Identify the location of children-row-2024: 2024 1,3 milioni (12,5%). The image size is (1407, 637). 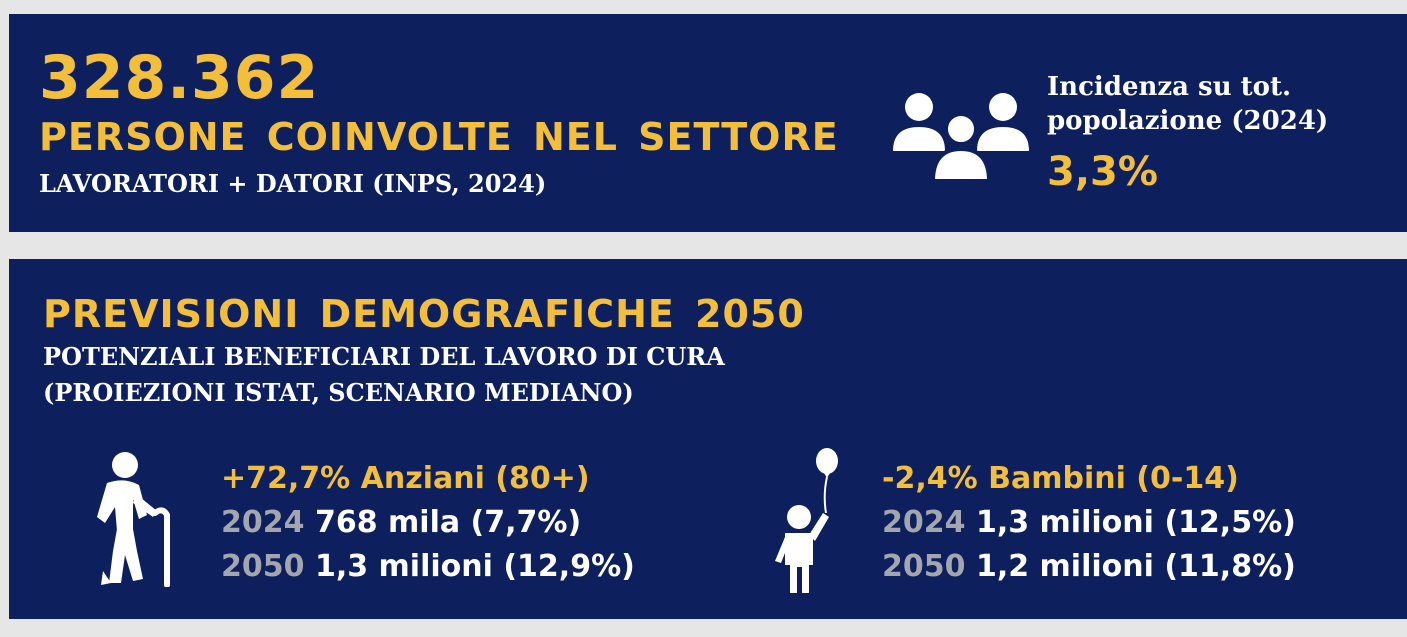
(1089, 523).